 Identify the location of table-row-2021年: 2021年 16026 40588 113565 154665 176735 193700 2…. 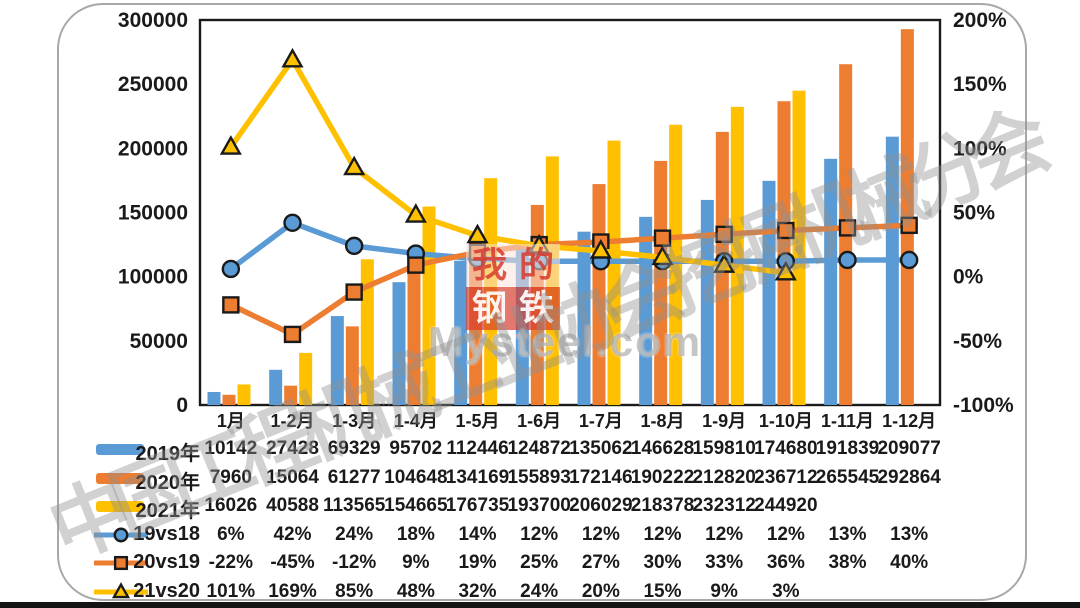
(540, 508).